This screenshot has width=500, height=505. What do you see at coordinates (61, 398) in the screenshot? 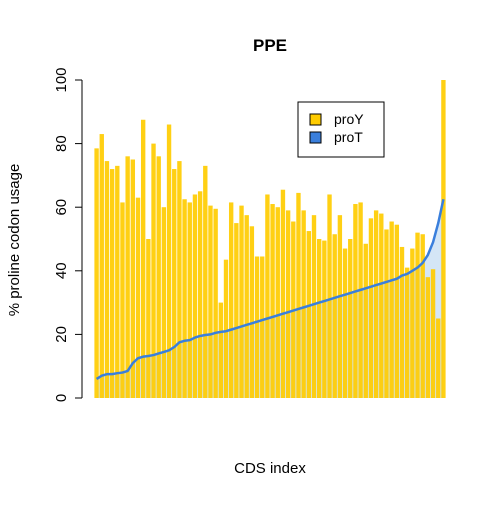
I see `y-tick-label: 0` at bounding box center [61, 398].